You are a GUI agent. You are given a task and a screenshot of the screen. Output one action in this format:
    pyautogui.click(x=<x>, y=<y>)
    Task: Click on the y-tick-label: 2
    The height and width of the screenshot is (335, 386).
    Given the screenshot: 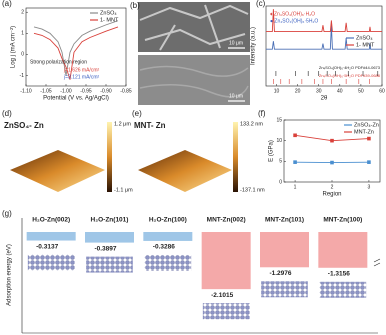 What is the action you would take?
    pyautogui.click(x=22, y=13)
    